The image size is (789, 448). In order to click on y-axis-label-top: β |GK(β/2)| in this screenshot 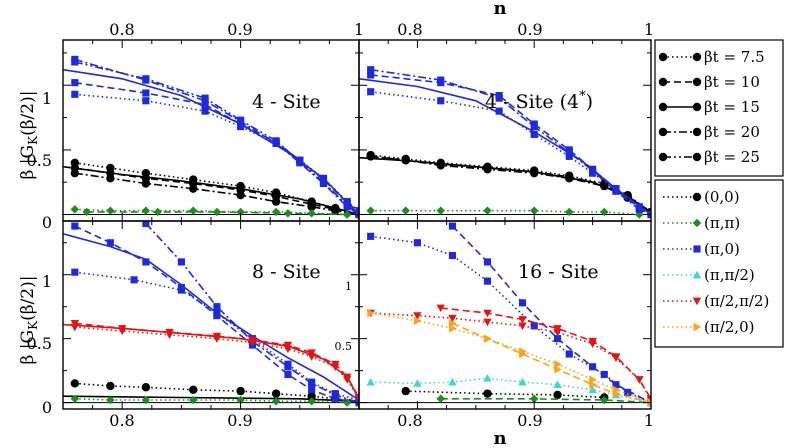, I will do `click(29, 135)`.